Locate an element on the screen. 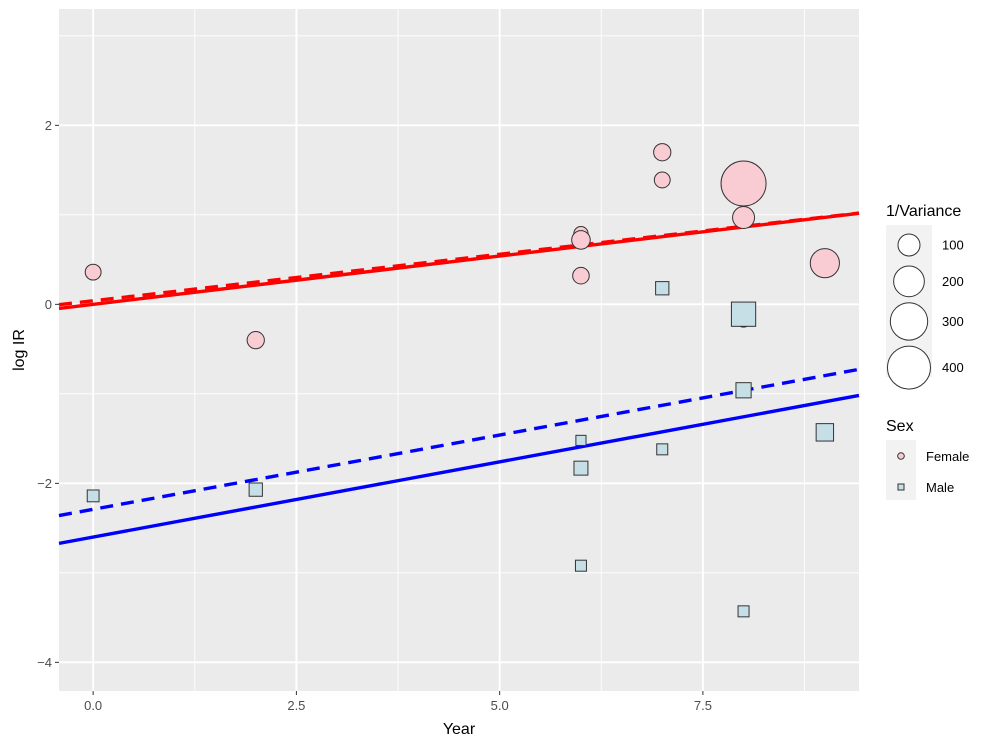 Image resolution: width=997 pixels, height=747 pixels. legend-sex-keys-bg is located at coordinates (901, 470).